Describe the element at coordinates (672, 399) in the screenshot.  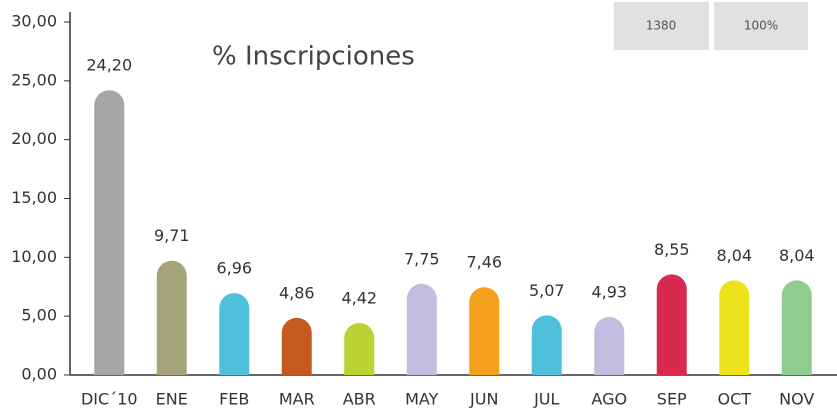
I see `x-tick-label: SEP` at that location.